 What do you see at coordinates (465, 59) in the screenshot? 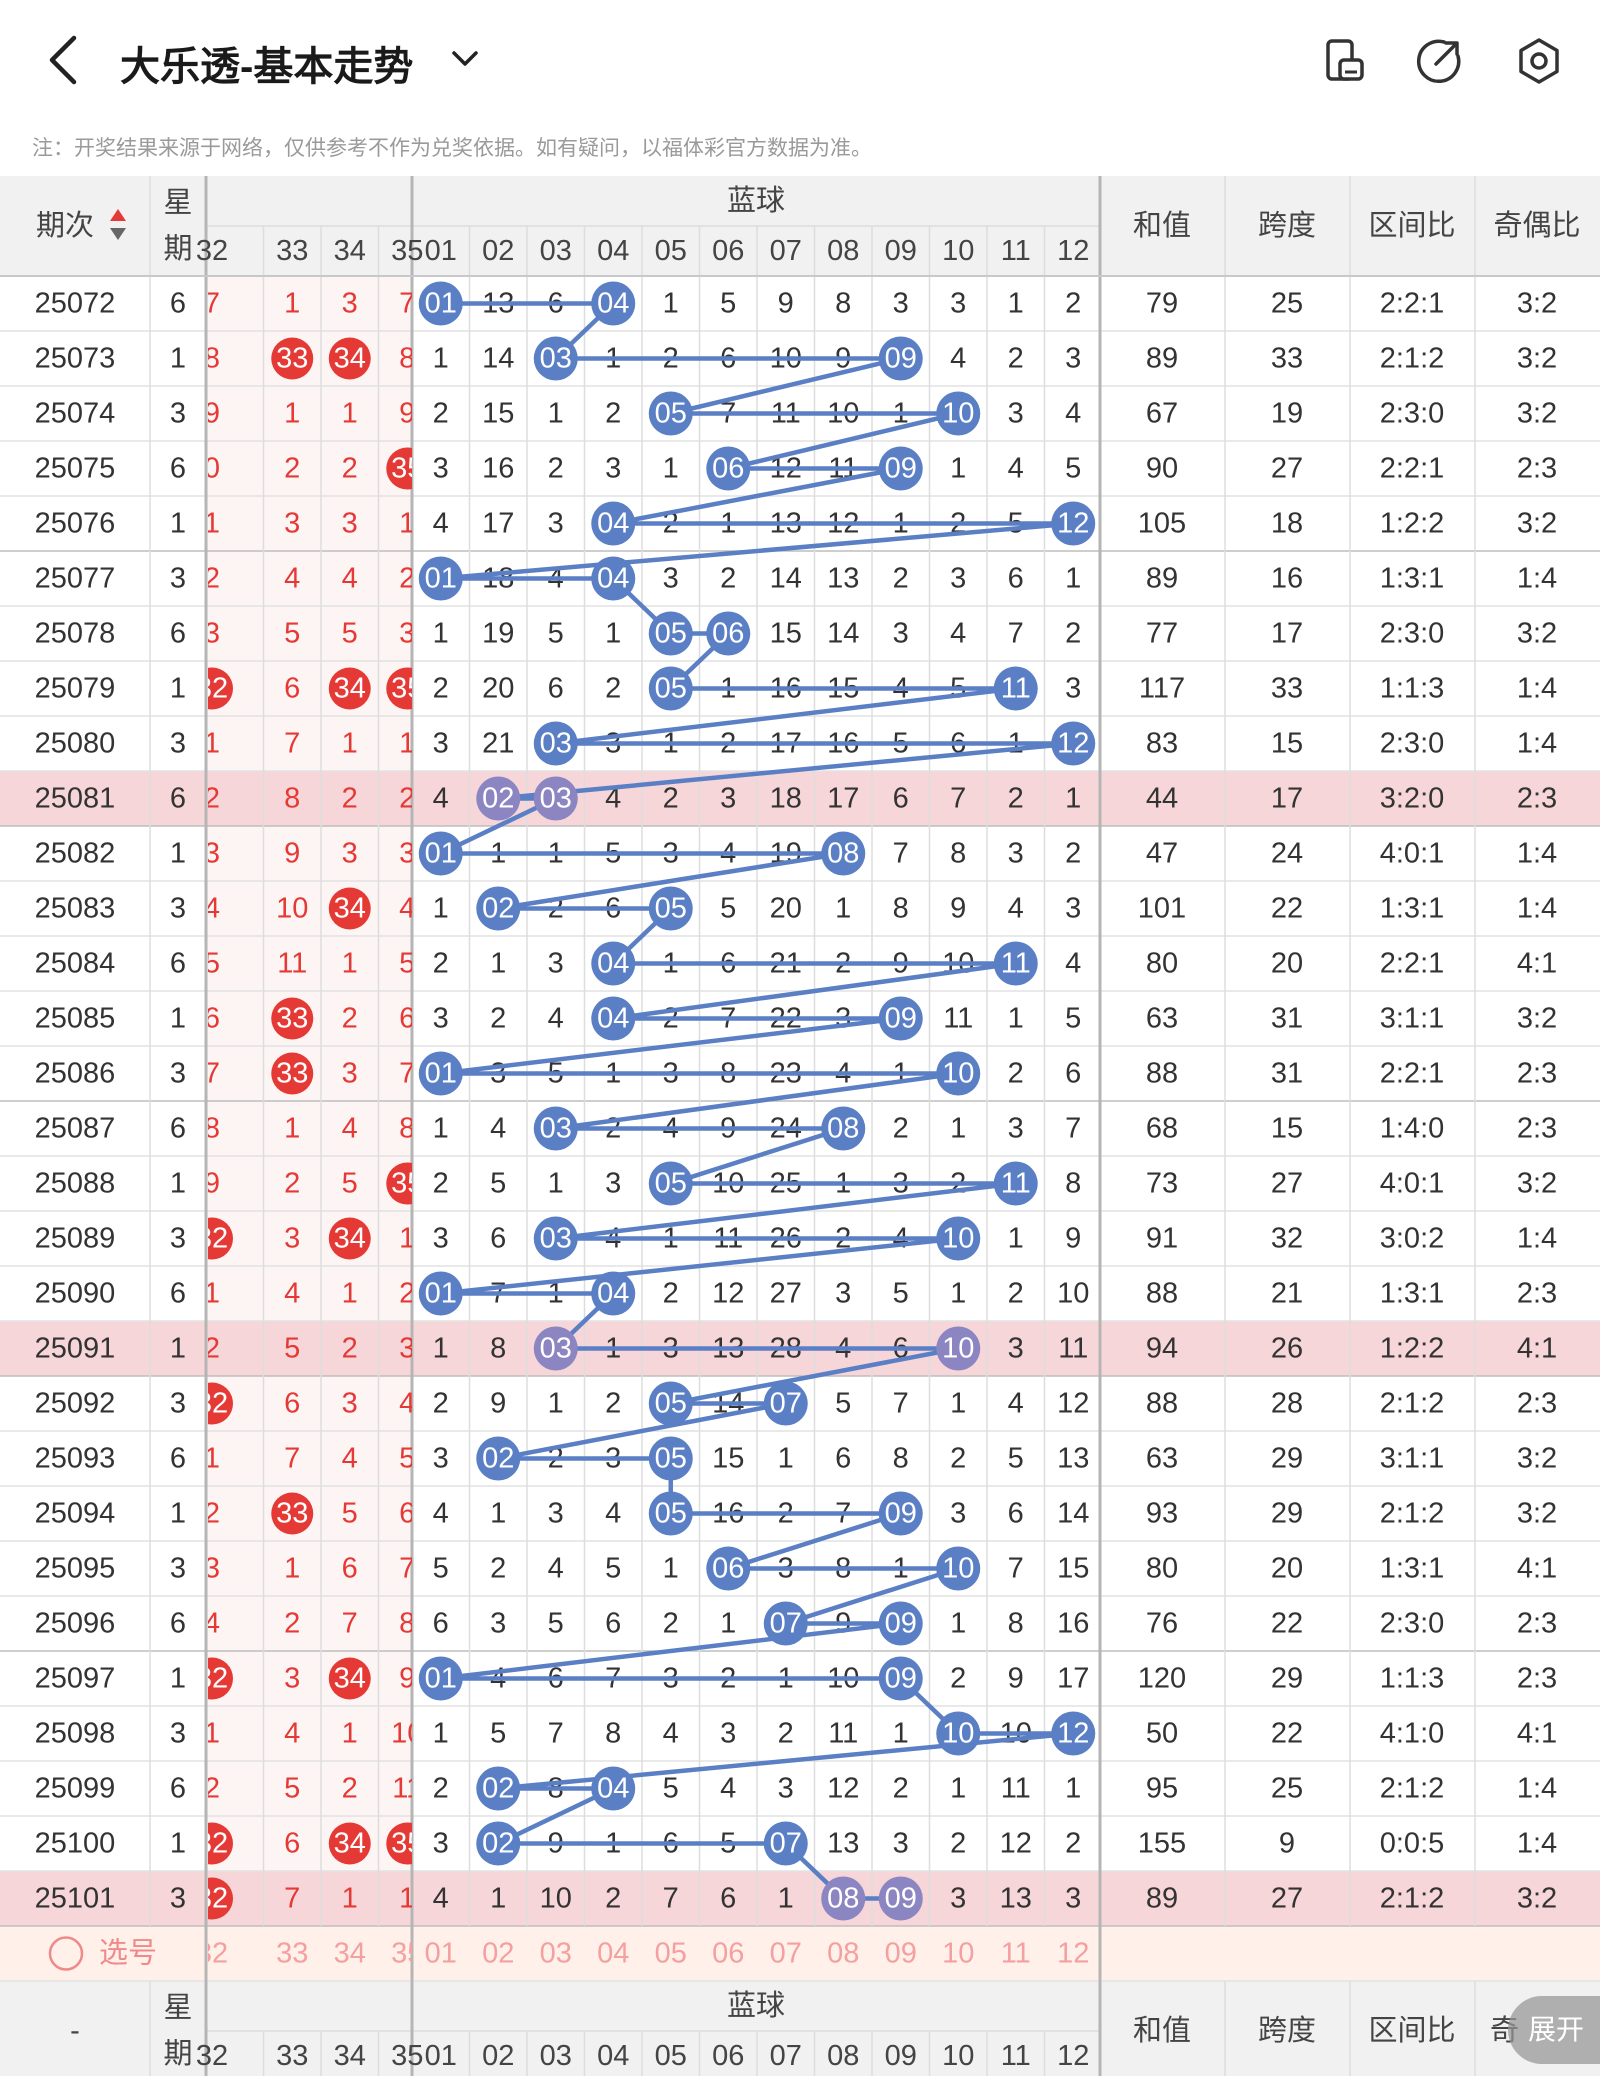
I see `chevron-down-icon` at bounding box center [465, 59].